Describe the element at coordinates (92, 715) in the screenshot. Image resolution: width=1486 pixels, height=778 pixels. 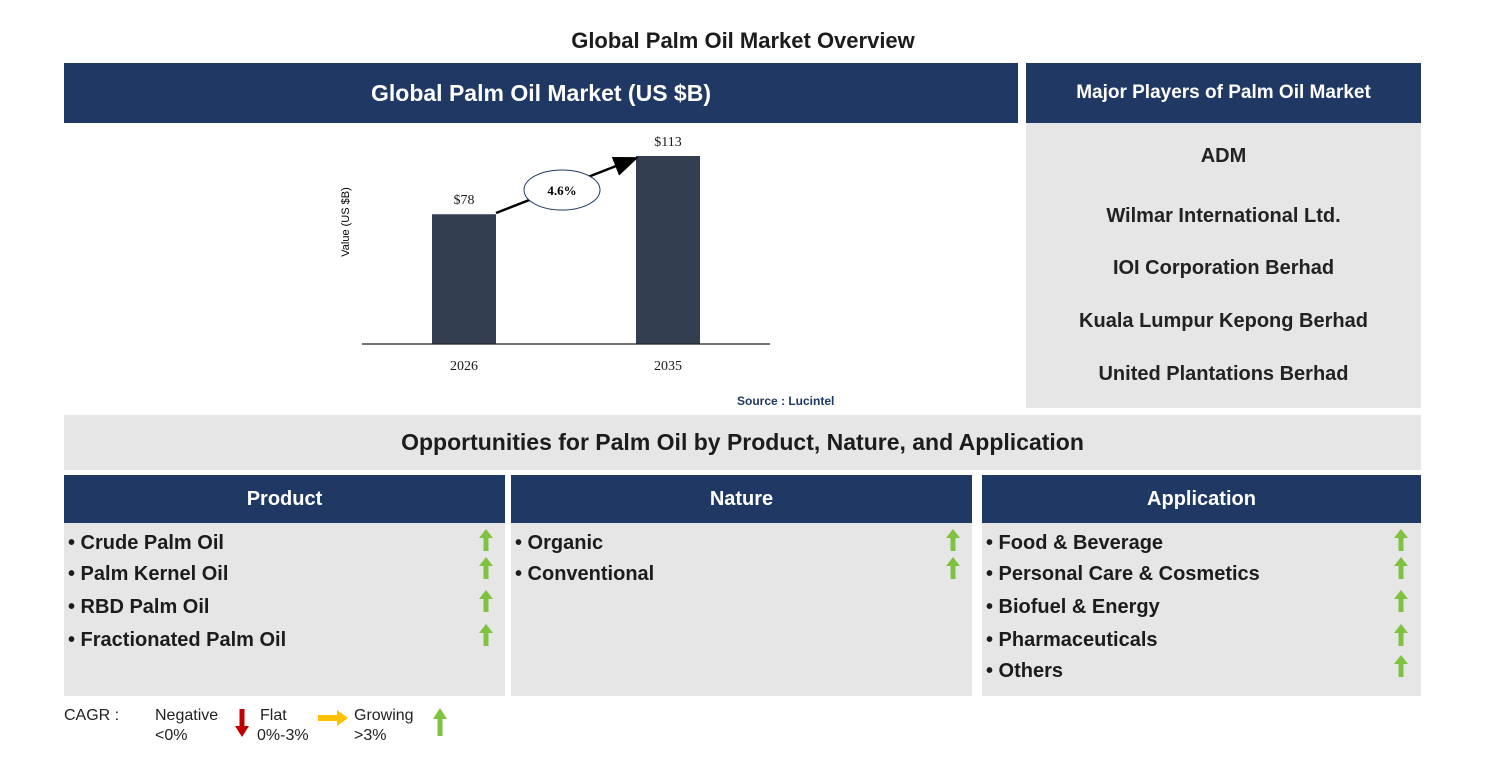
I see `legend-cagr-label: CAGR :` at that location.